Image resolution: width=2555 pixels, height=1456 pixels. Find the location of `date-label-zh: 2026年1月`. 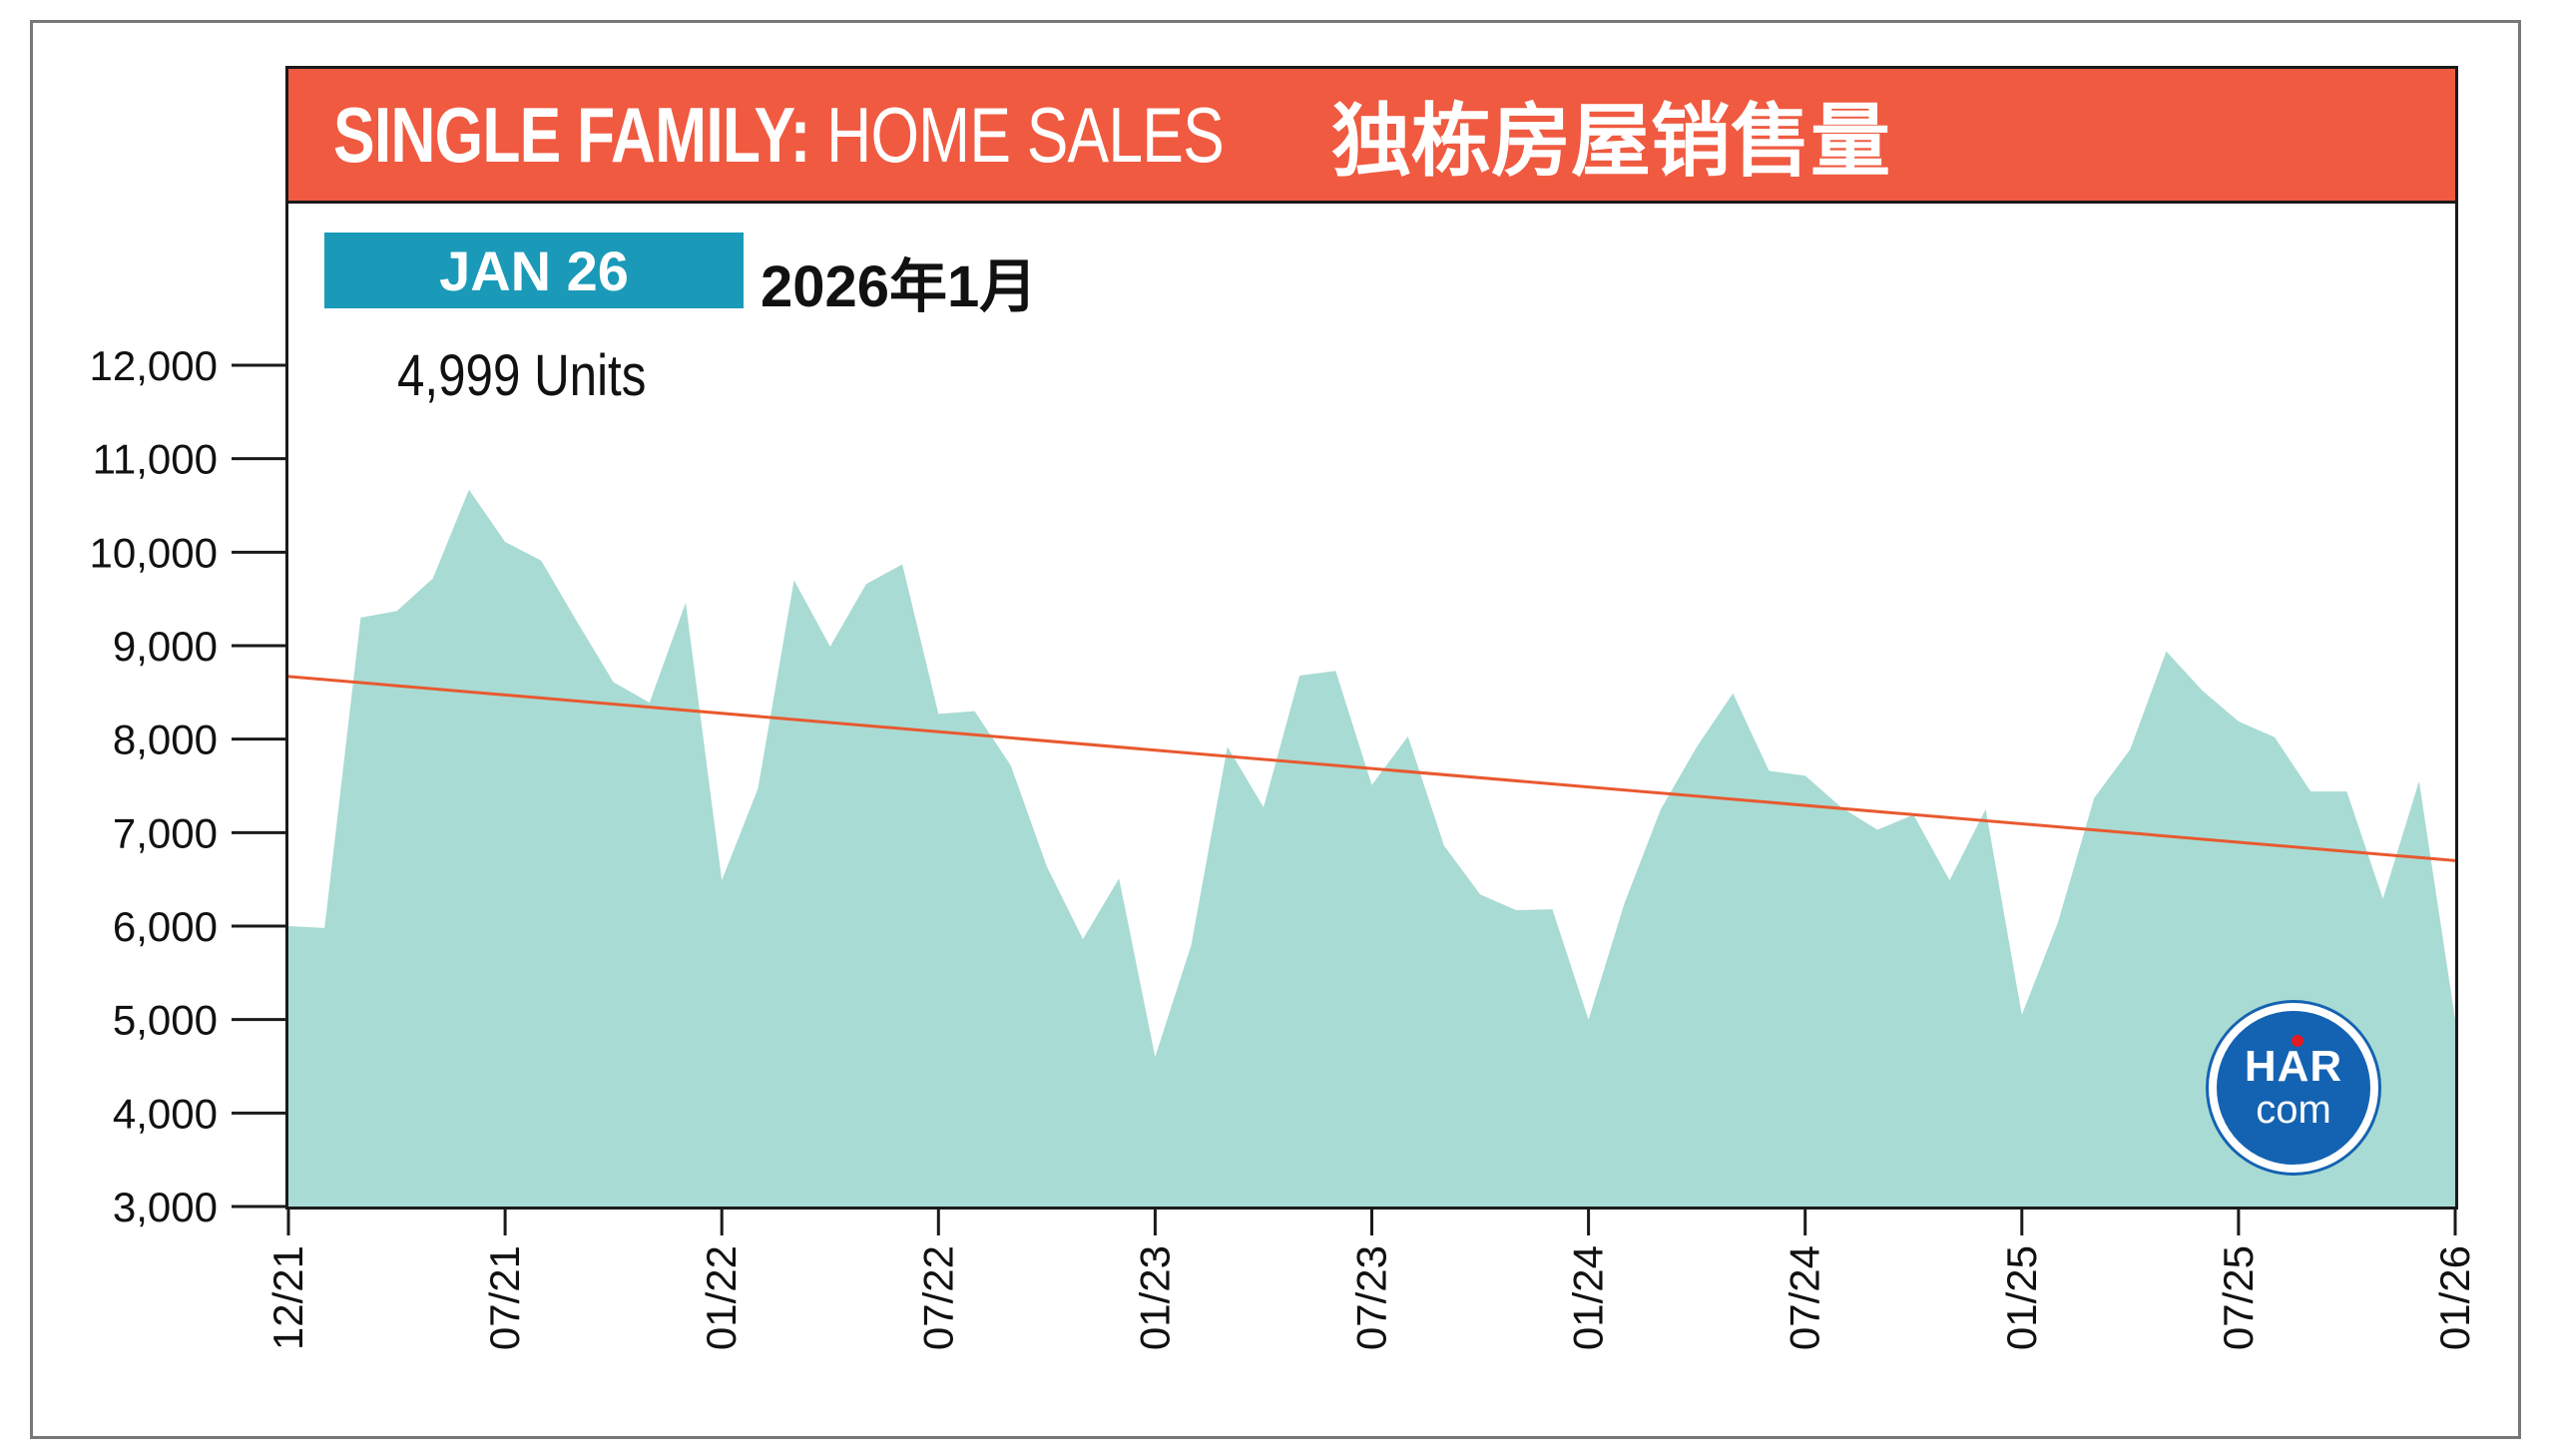

date-label-zh: 2026年1月 is located at coordinates (899, 286).